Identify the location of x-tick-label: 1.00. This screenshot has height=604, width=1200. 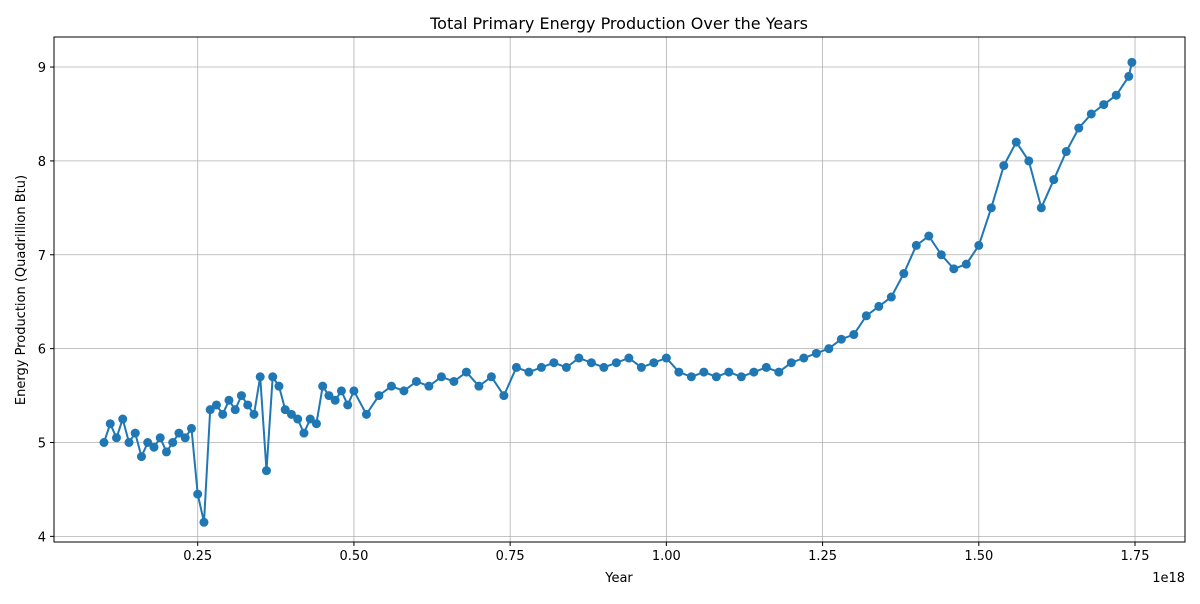
(666, 556).